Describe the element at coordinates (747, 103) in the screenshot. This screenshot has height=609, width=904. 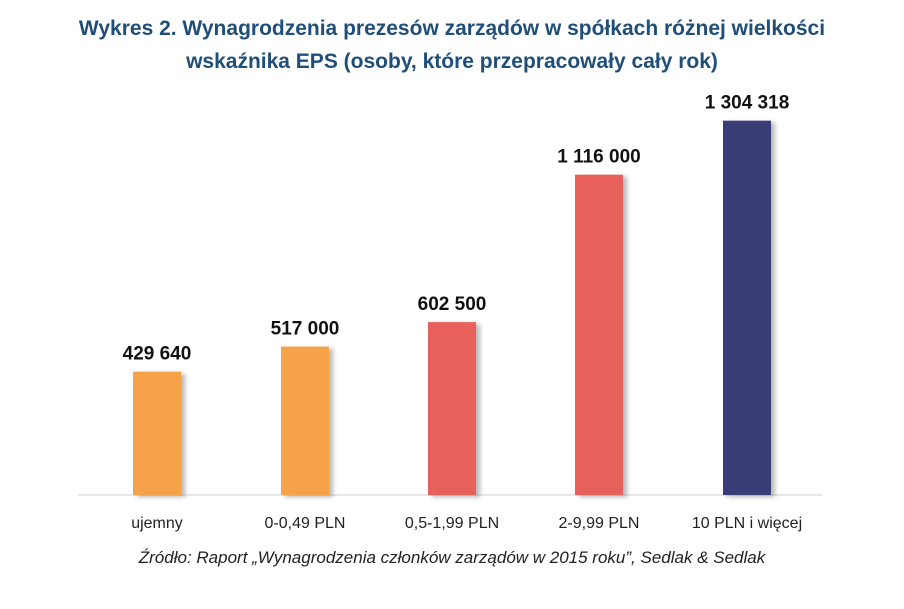
I see `data-label-5: 1 304 318` at that location.